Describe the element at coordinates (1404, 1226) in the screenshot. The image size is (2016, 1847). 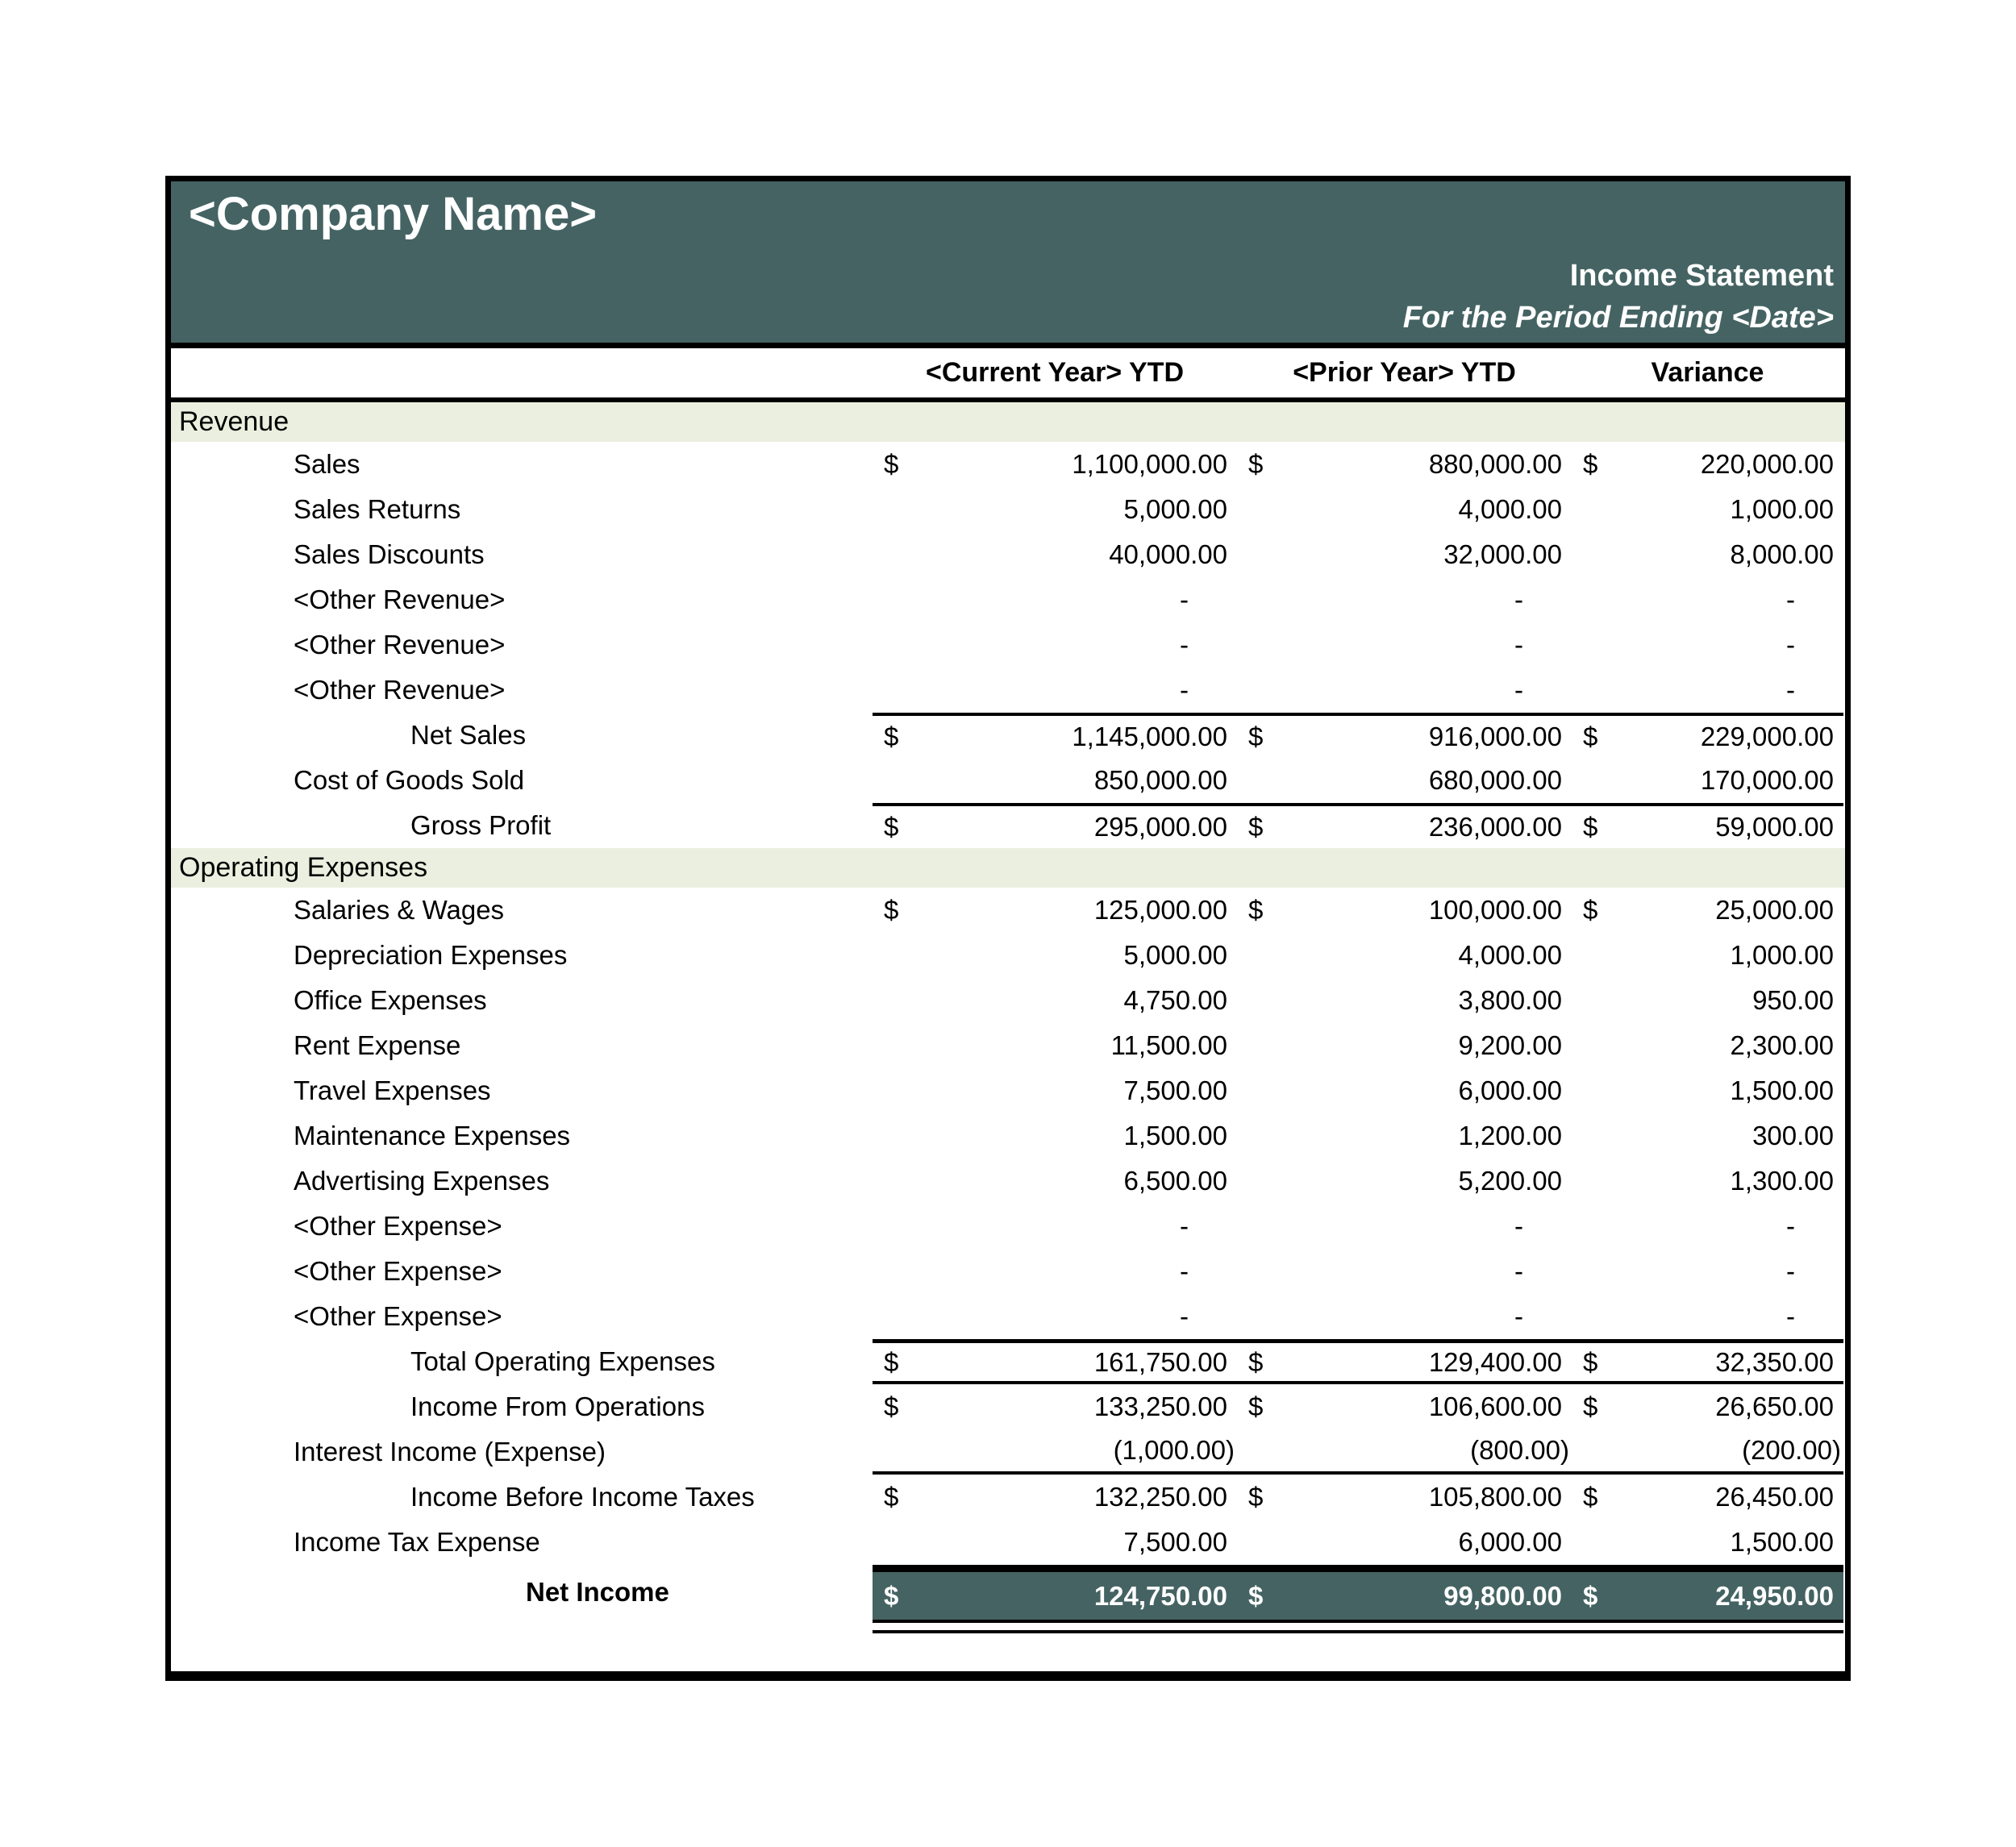
I see `prior-year-cell: -` at that location.